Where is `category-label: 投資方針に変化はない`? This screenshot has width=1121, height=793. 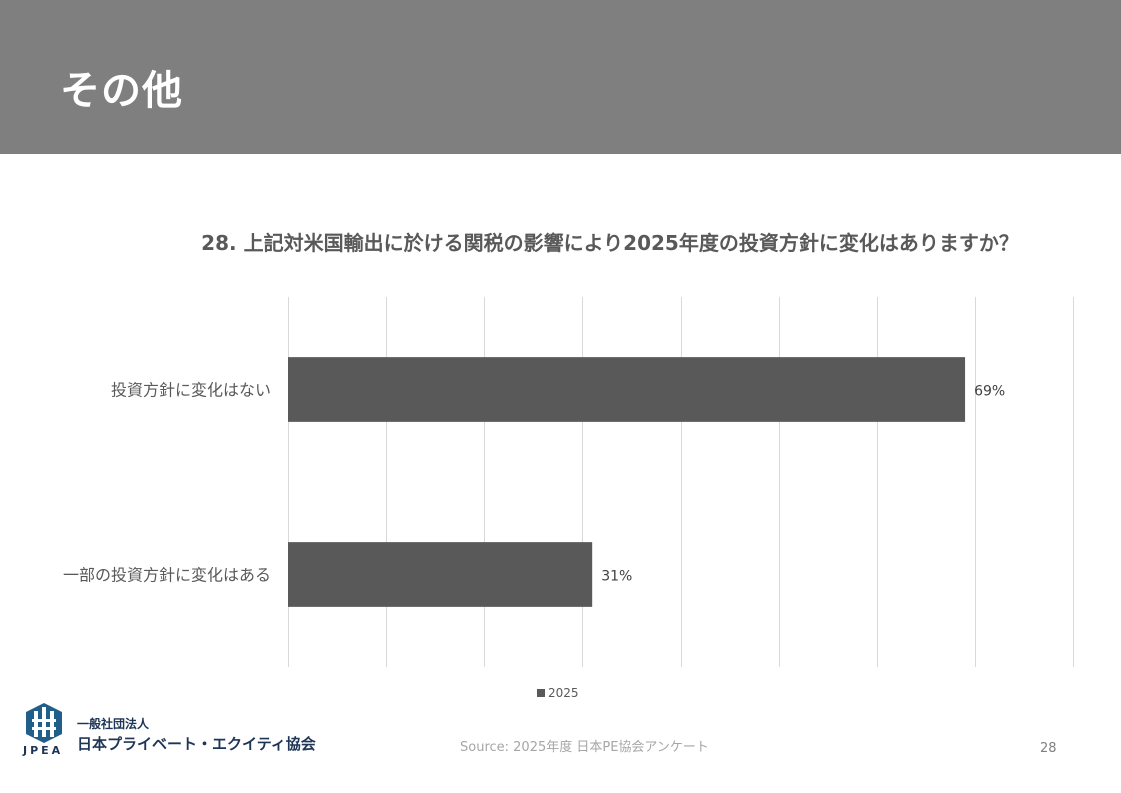 category-label: 投資方針に変化はない is located at coordinates (191, 390).